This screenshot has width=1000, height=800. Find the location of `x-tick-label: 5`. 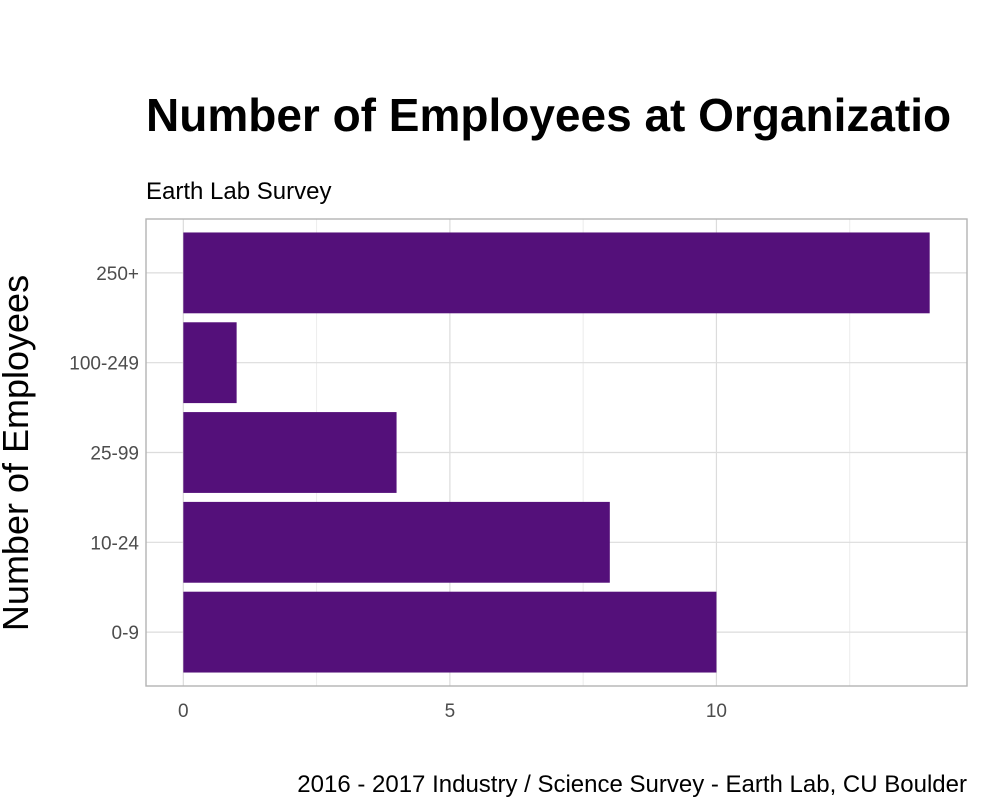

x-tick-label: 5 is located at coordinates (450, 711).